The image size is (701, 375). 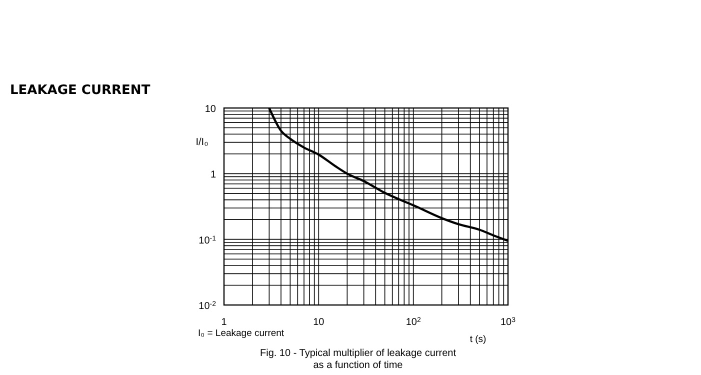 What do you see at coordinates (202, 142) in the screenshot?
I see `y-axis-title: I/I₀` at bounding box center [202, 142].